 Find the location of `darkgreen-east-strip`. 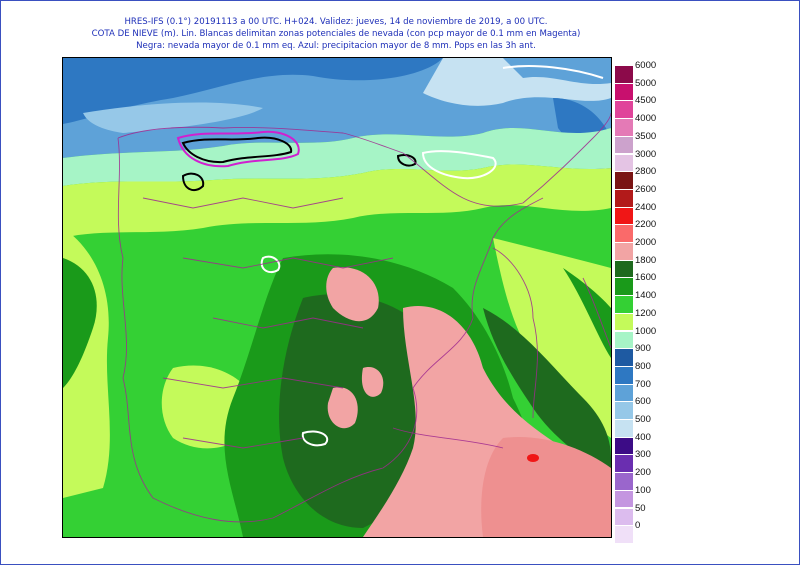

darkgreen-east-strip is located at coordinates (587, 313).